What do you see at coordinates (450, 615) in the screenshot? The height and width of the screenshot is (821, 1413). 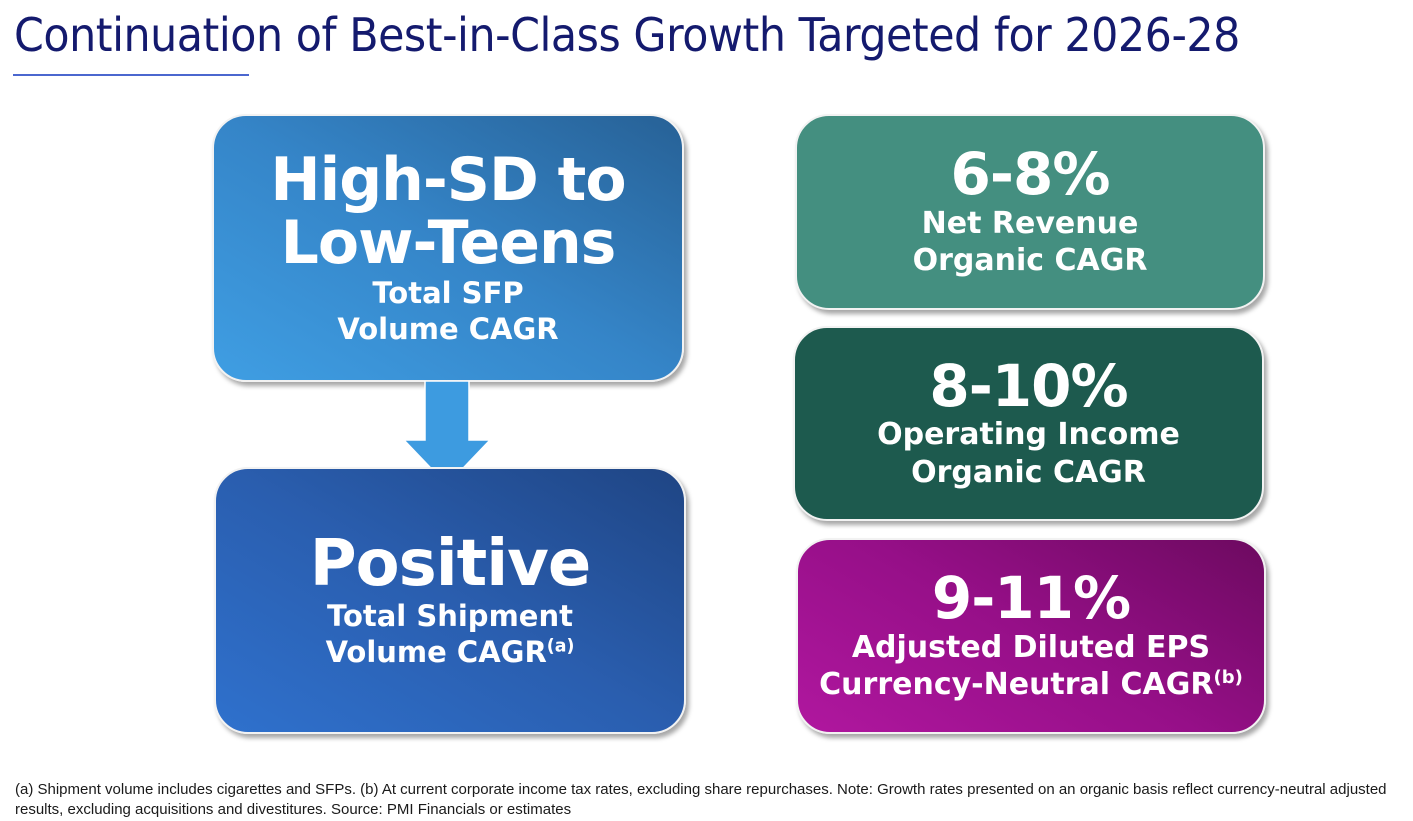 I see `shipment-label-line1: Total Shipment` at bounding box center [450, 615].